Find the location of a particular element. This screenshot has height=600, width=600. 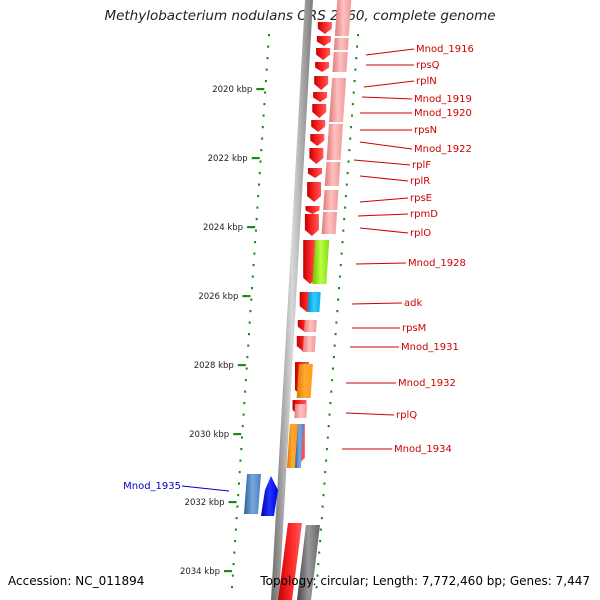

gene-label: rplQ is located at coordinates (406, 415).